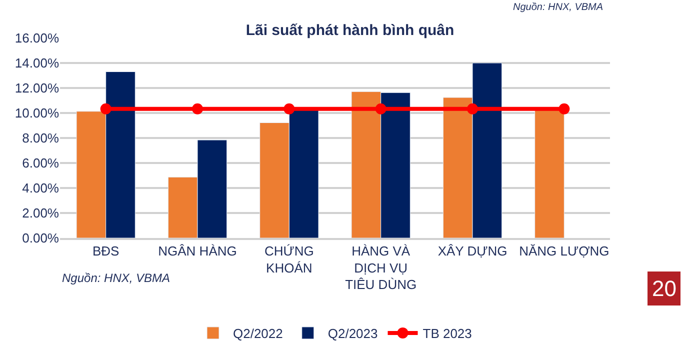 This screenshot has height=348, width=700. What do you see at coordinates (447, 334) in the screenshot?
I see `legend-label: TB 2023` at bounding box center [447, 334].